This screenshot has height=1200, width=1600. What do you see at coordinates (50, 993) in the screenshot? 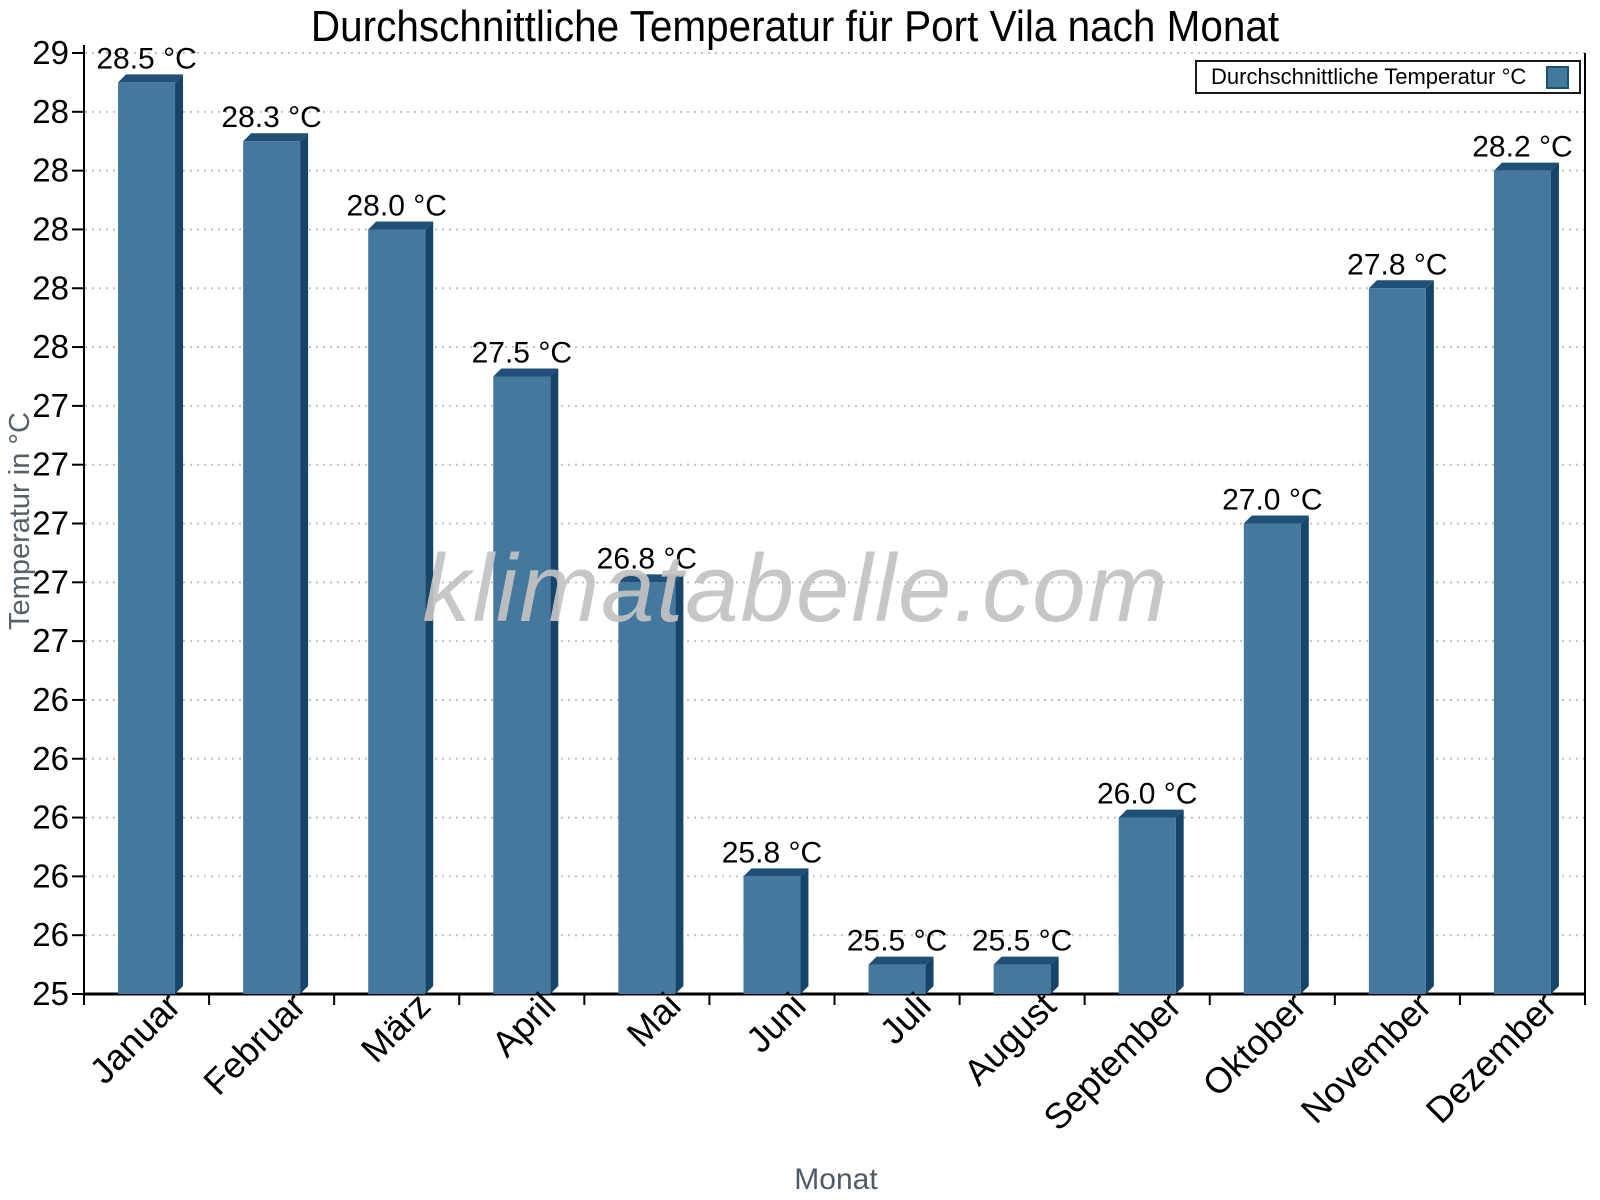
I see `y-tick-label: 25` at bounding box center [50, 993].